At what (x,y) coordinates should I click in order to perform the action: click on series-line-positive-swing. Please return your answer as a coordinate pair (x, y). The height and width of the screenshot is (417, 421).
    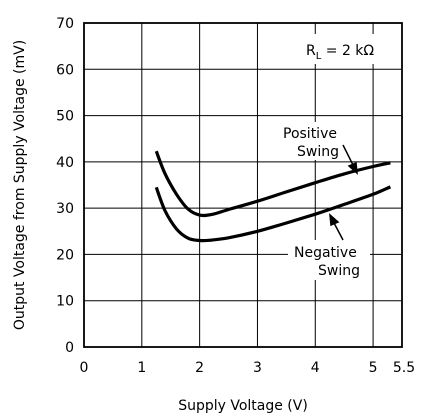
    Looking at the image, I should click on (272, 184).